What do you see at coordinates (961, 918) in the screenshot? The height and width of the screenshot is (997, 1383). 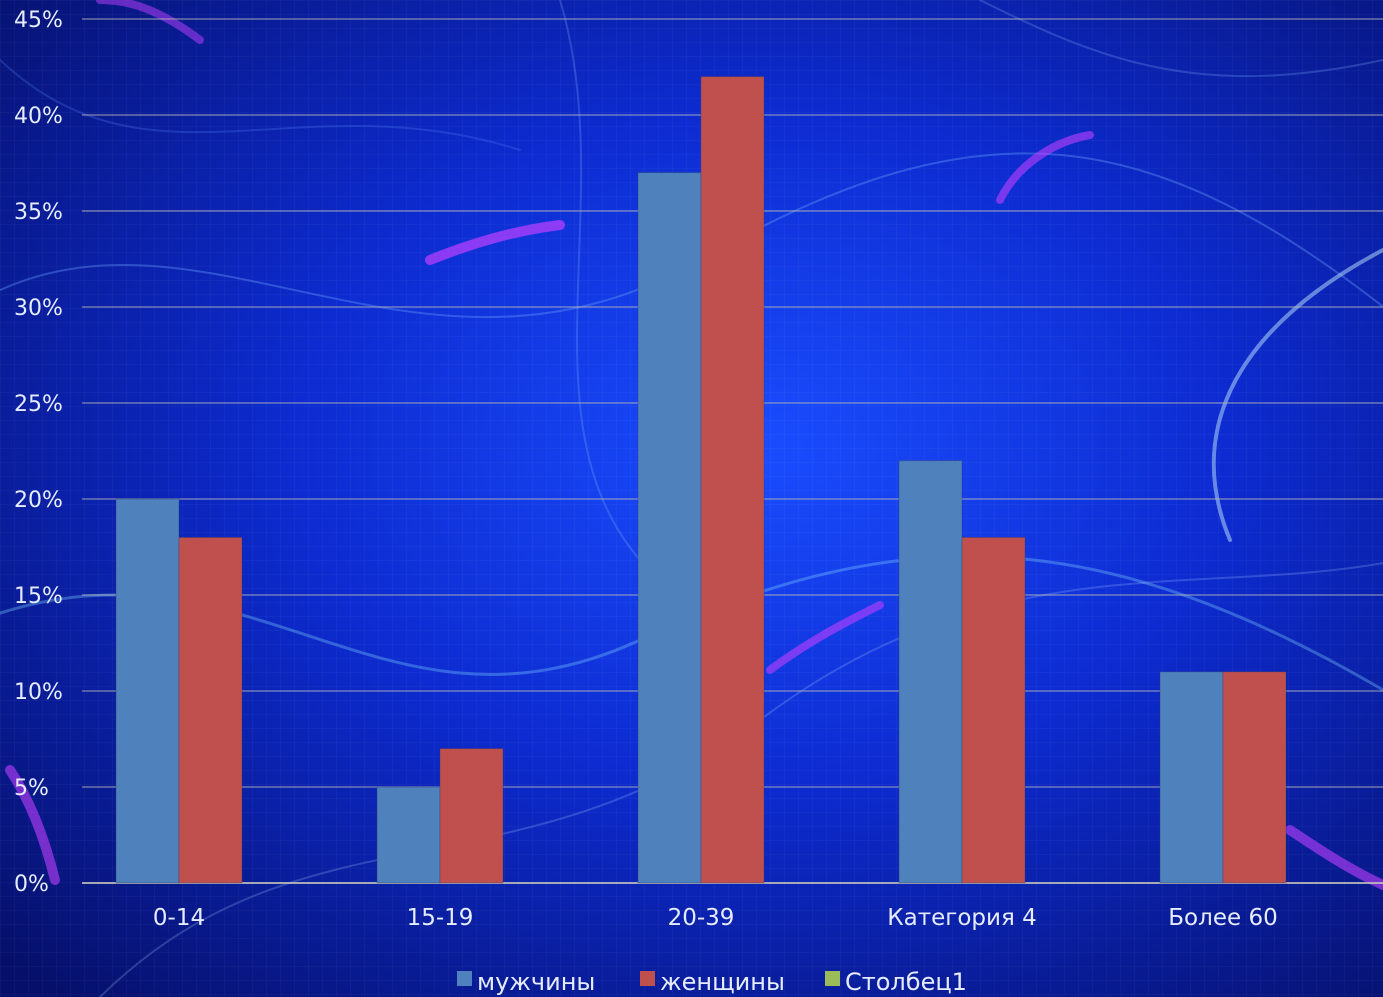 I see `x-category-label: Категория 4` at bounding box center [961, 918].